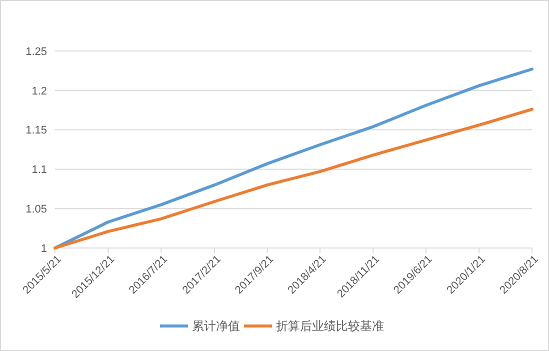 This screenshot has height=351, width=549. What do you see at coordinates (36, 52) in the screenshot?
I see `y-tick-label: 1.25` at bounding box center [36, 52].